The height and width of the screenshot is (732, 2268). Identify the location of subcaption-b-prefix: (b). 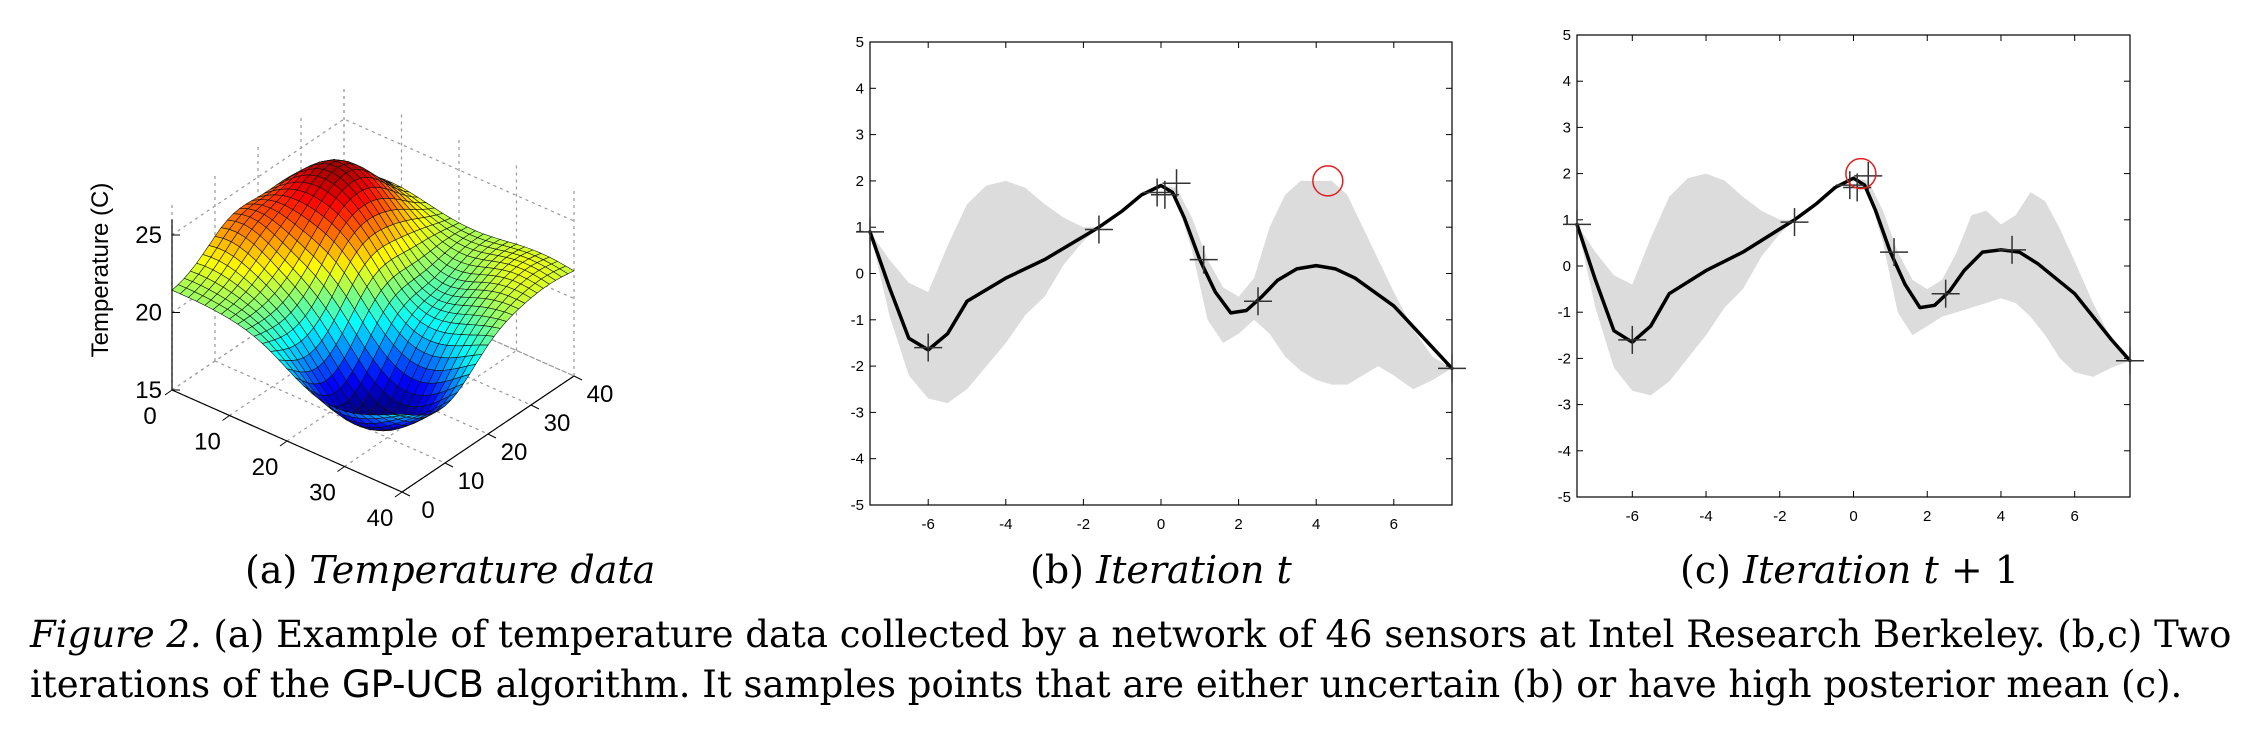
(1057, 570).